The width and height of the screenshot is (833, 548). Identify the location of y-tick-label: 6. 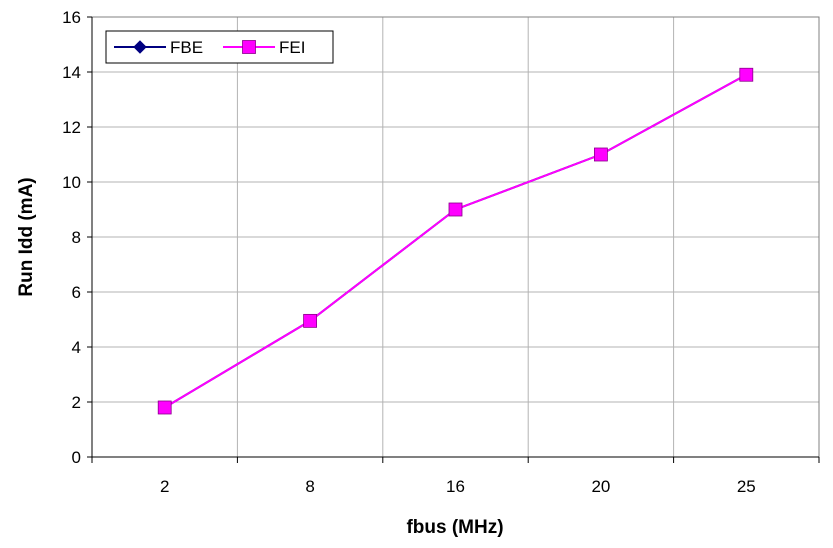
(76, 292).